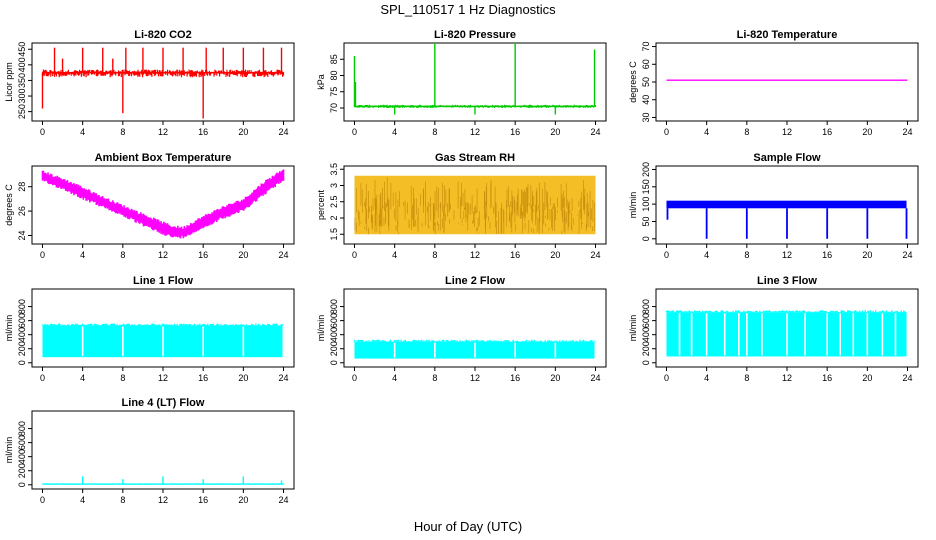 Image resolution: width=936 pixels, height=540 pixels. What do you see at coordinates (646, 64) in the screenshot?
I see `y-tick-label: 60` at bounding box center [646, 64].